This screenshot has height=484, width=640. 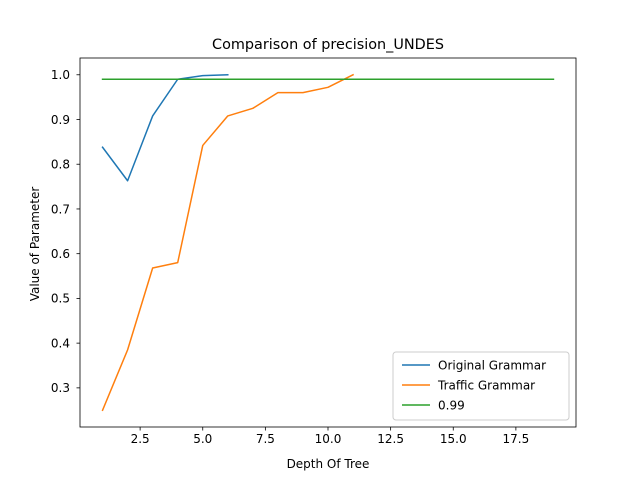 What do you see at coordinates (60, 388) in the screenshot?
I see `y-tick-label: 0.3` at bounding box center [60, 388].